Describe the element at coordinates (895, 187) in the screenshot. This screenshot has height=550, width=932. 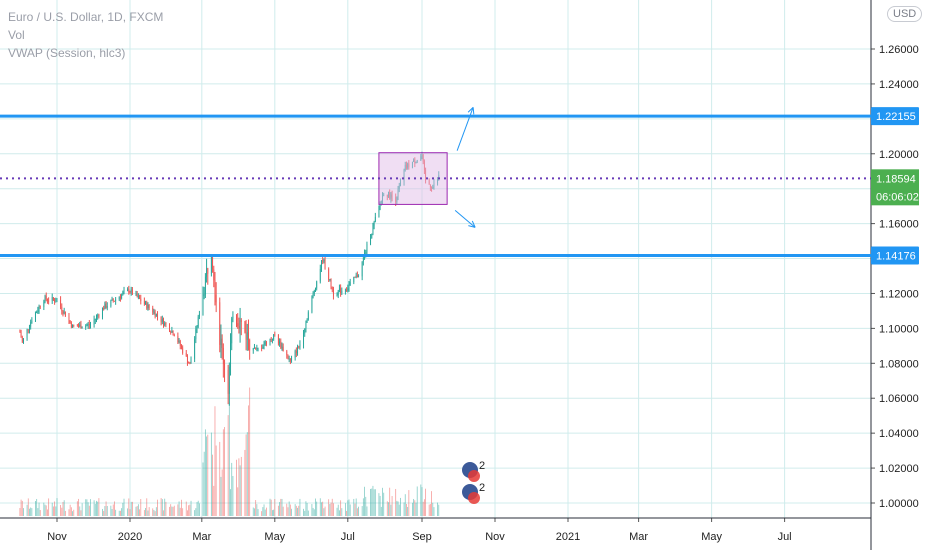
I see `current-price-tag` at that location.